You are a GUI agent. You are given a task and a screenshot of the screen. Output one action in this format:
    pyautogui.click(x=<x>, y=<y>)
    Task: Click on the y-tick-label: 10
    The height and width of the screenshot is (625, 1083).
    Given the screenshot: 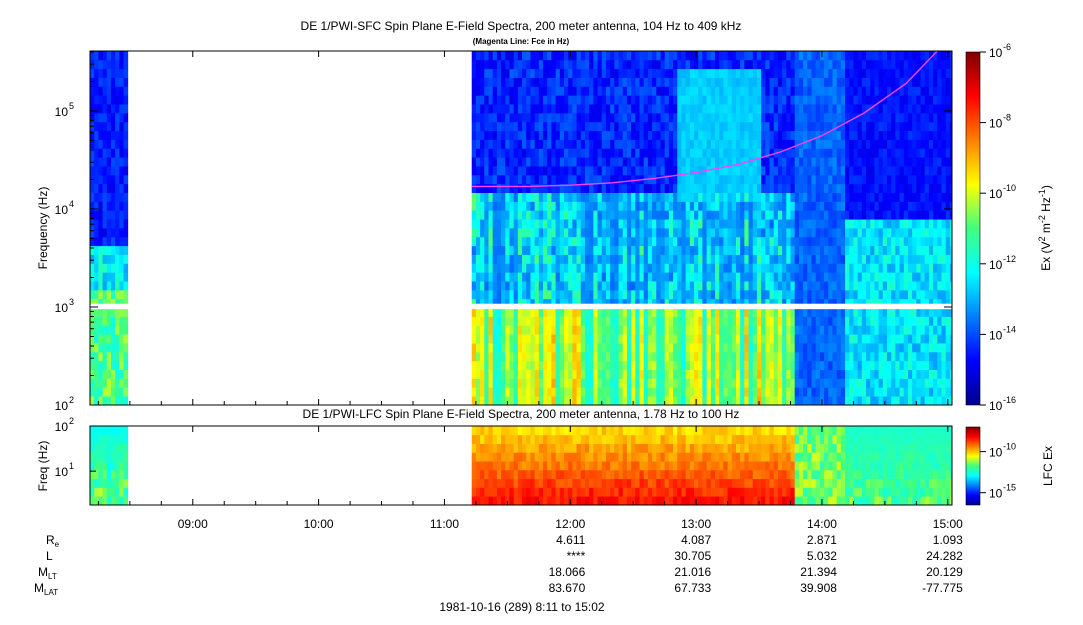 What is the action you would take?
    pyautogui.click(x=62, y=210)
    